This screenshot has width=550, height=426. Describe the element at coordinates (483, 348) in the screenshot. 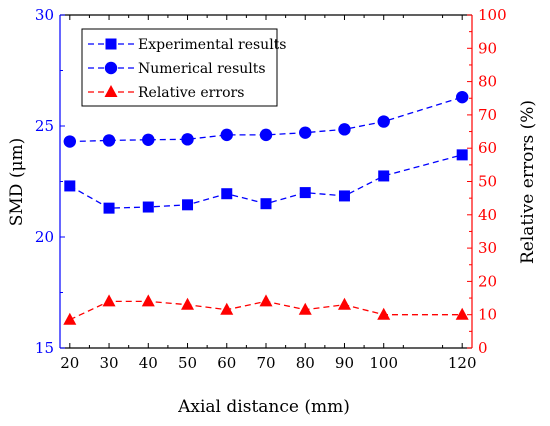

I see `y-right-tick-label: 0` at that location.